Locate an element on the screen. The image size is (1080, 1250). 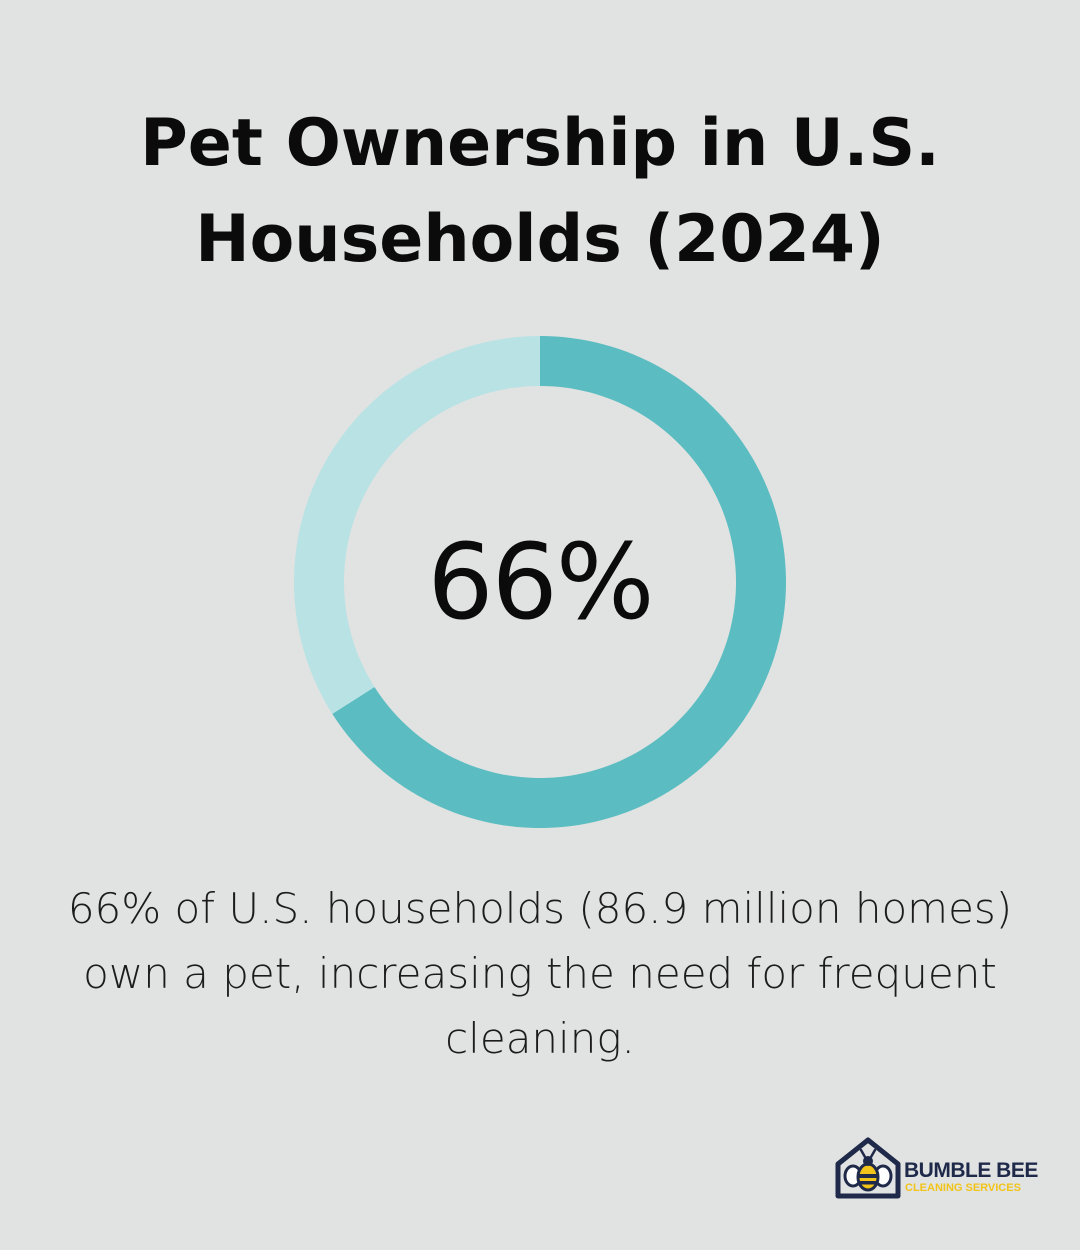
logo-name: BUMBLE BEE is located at coordinates (971, 1170).